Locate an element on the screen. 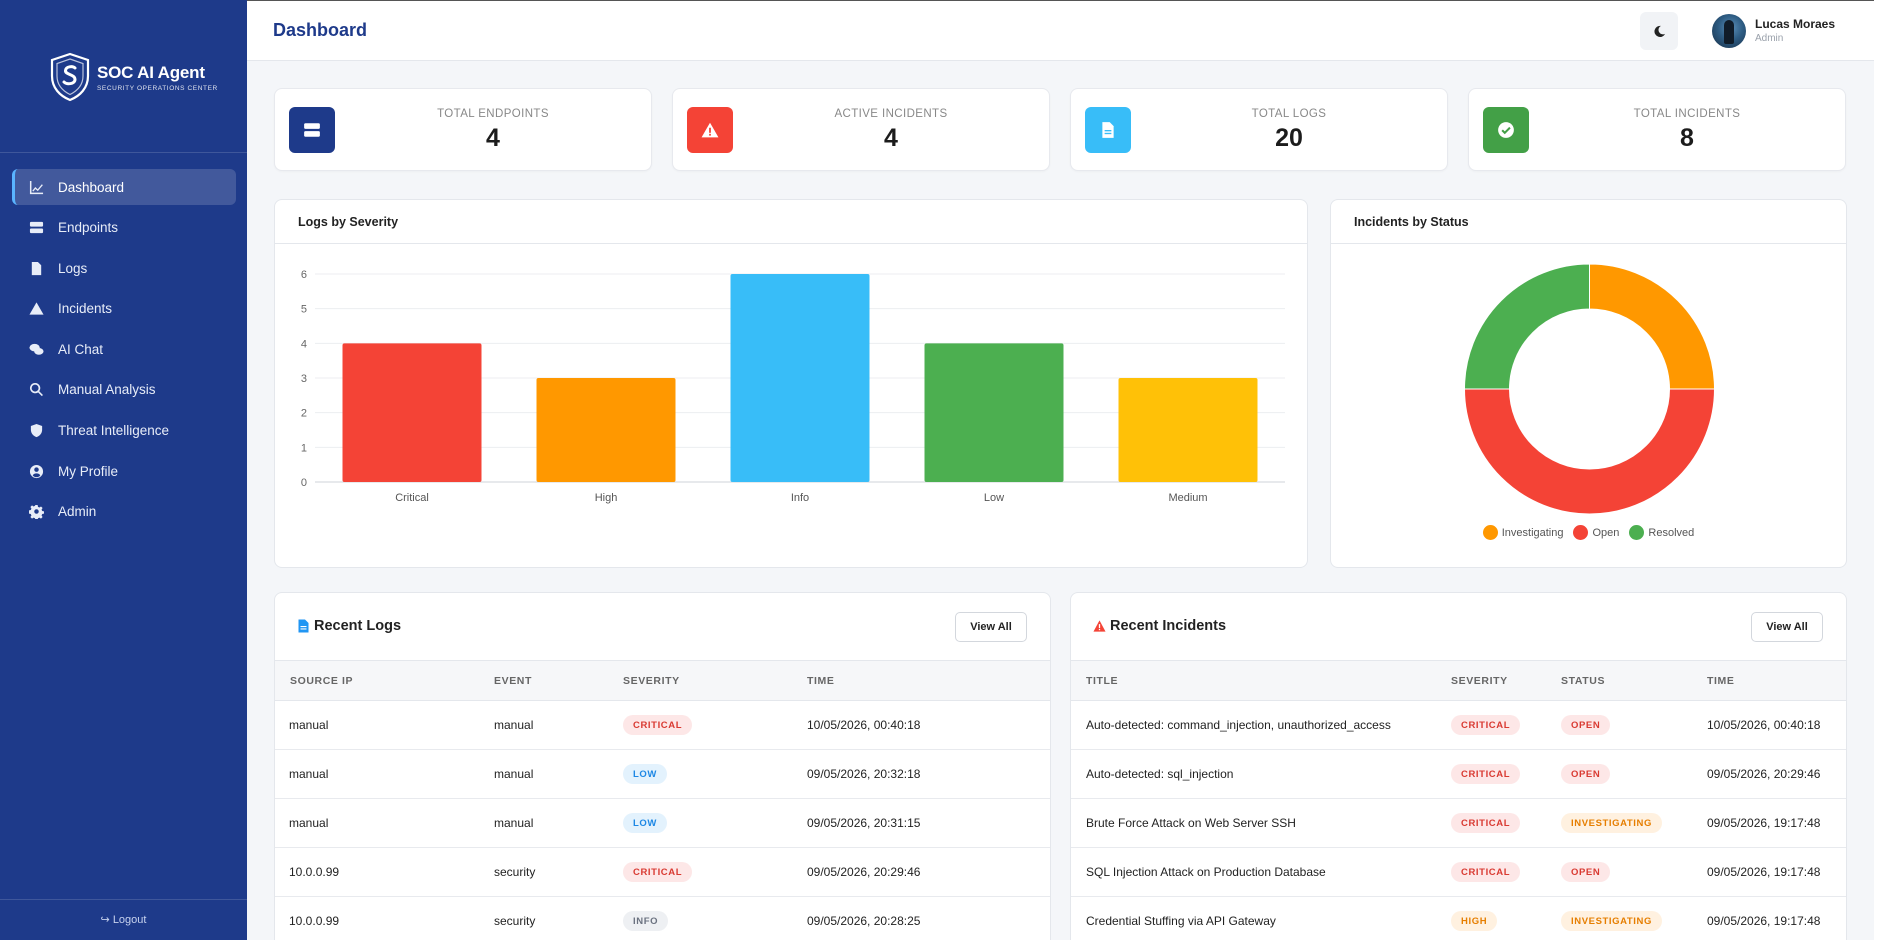 Image resolution: width=1877 pixels, height=940 pixels. source-ip-cell: manual is located at coordinates (309, 823).